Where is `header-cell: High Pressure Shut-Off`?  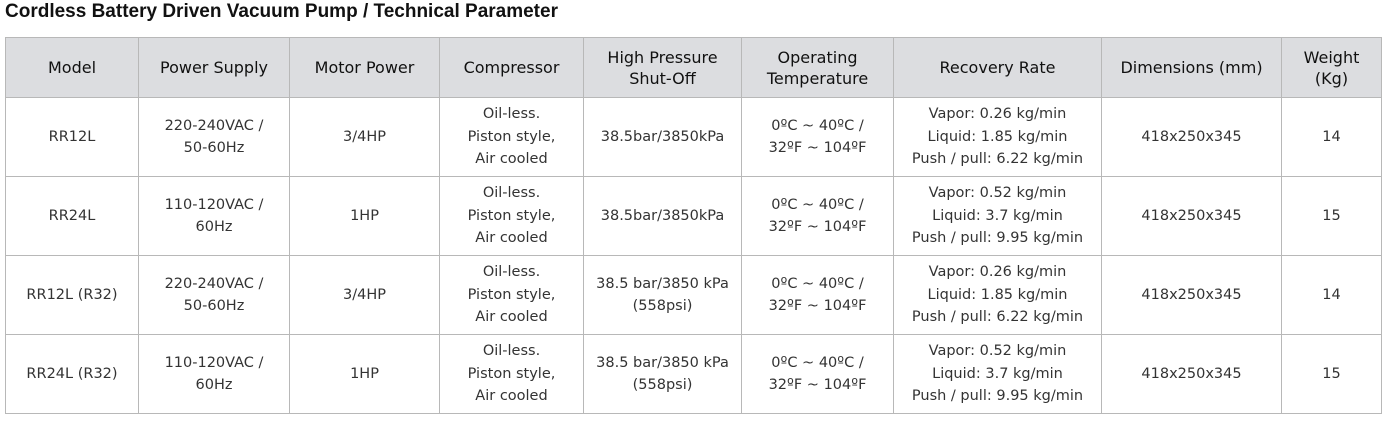
header-cell: High Pressure Shut-Off is located at coordinates (662, 67).